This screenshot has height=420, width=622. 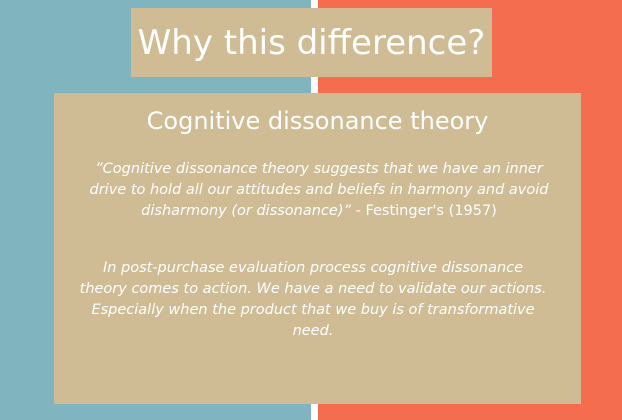 I want to click on title-banner: Why this difference?, so click(x=311, y=42).